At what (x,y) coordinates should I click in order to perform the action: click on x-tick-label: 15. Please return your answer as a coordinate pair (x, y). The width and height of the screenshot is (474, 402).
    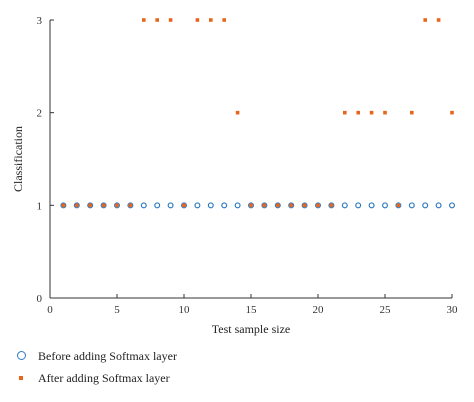
    Looking at the image, I should click on (252, 310).